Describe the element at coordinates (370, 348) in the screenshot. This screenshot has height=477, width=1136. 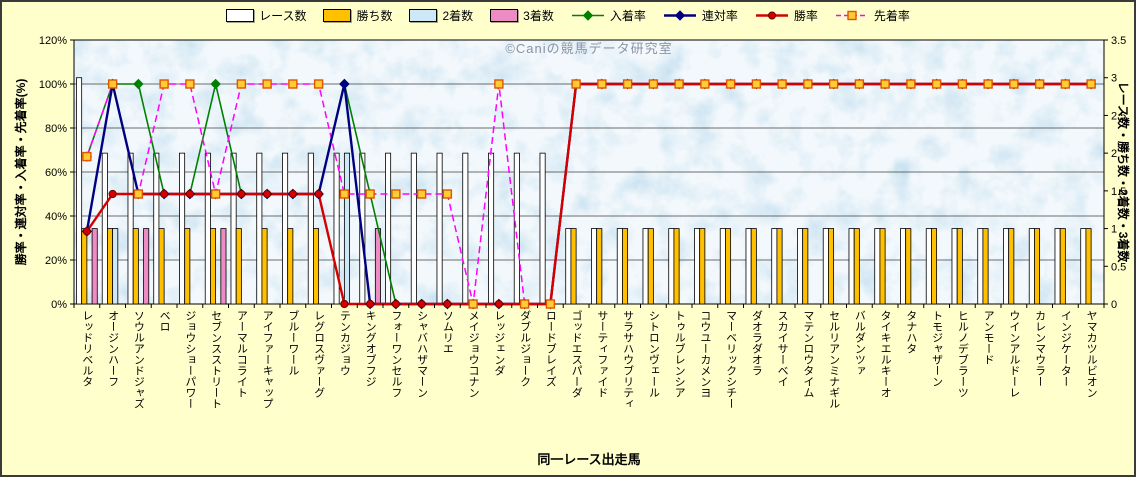
I see `x-tick-label: キングオブフジ` at that location.